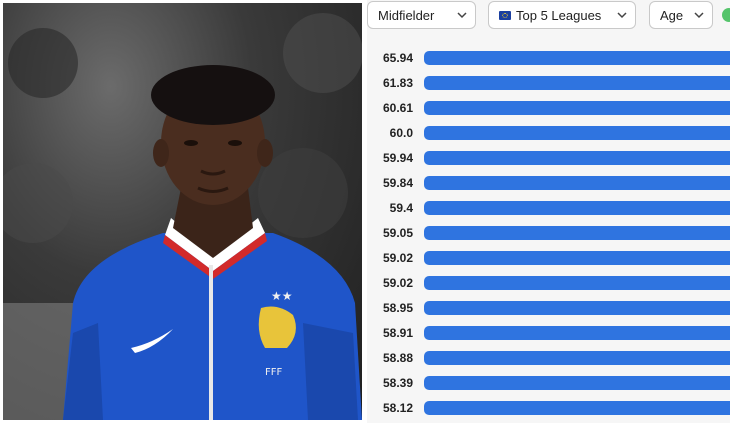 This screenshot has height=423, width=730. Describe the element at coordinates (365, 211) in the screenshot. I see `panel-divider` at that location.